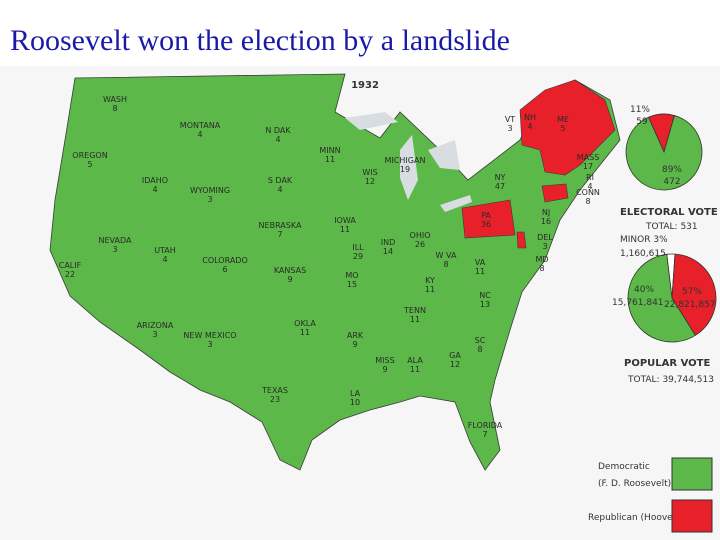 This screenshot has height=540, width=720. What do you see at coordinates (358, 256) in the screenshot?
I see `state-votes: 29` at bounding box center [358, 256].